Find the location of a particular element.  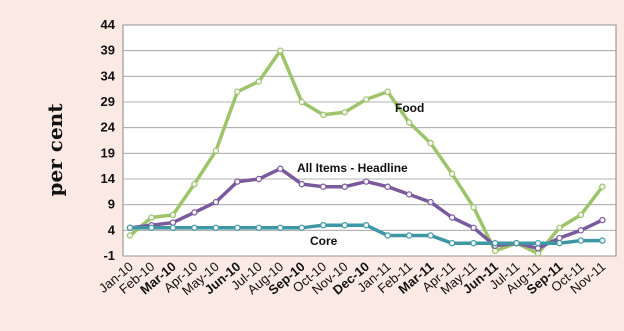

y-tick-label: 44 is located at coordinates (108, 24).